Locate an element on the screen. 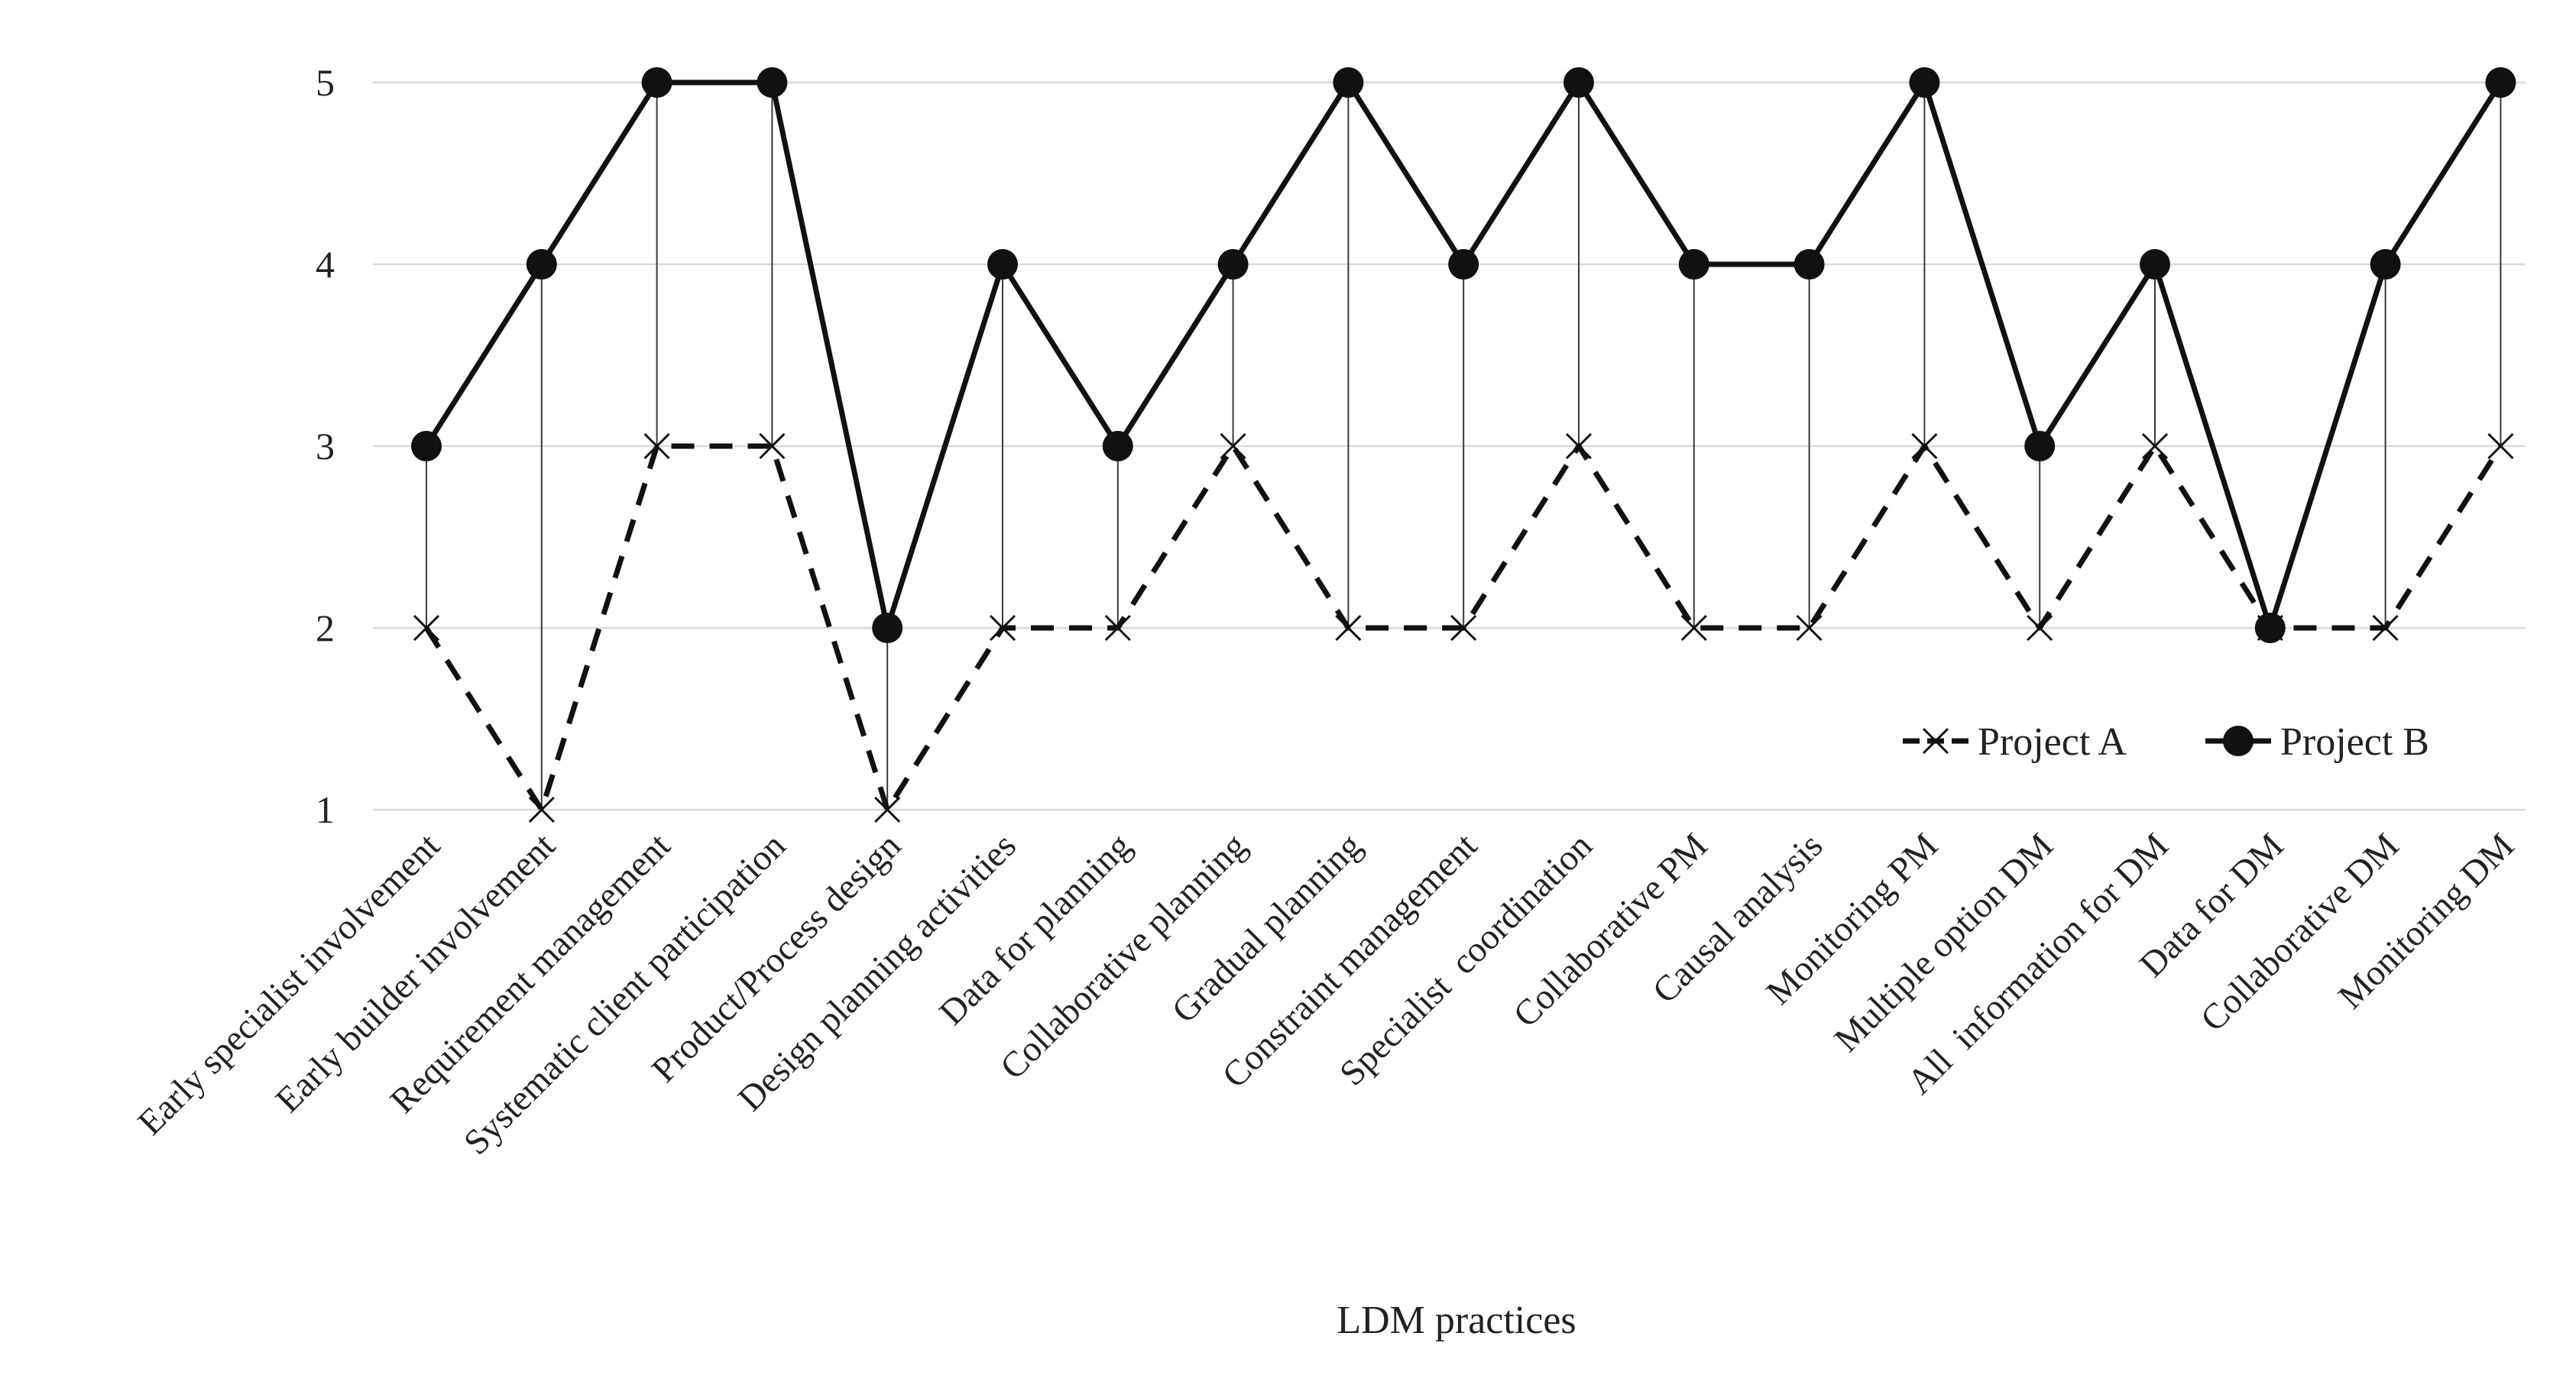 The height and width of the screenshot is (1375, 2576). y-tick-label: 3 is located at coordinates (326, 446).